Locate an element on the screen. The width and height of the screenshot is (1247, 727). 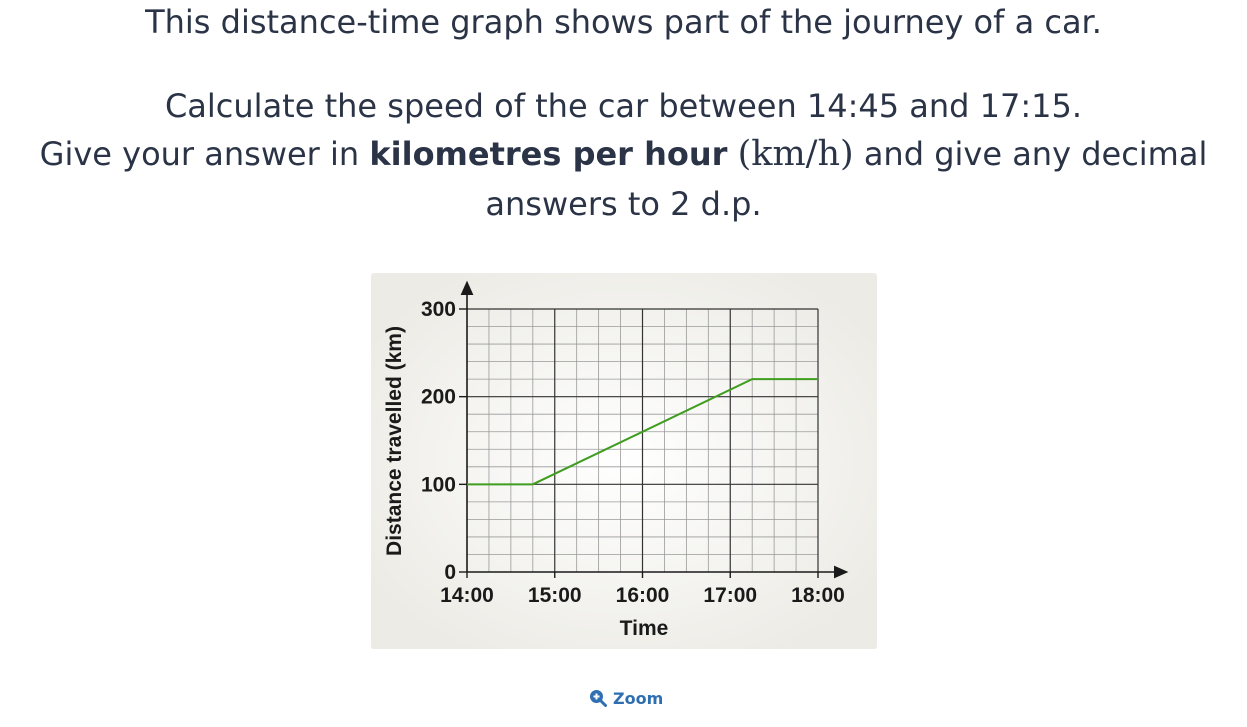
question-line-3: answers to 2 d.p. is located at coordinates (623, 204).